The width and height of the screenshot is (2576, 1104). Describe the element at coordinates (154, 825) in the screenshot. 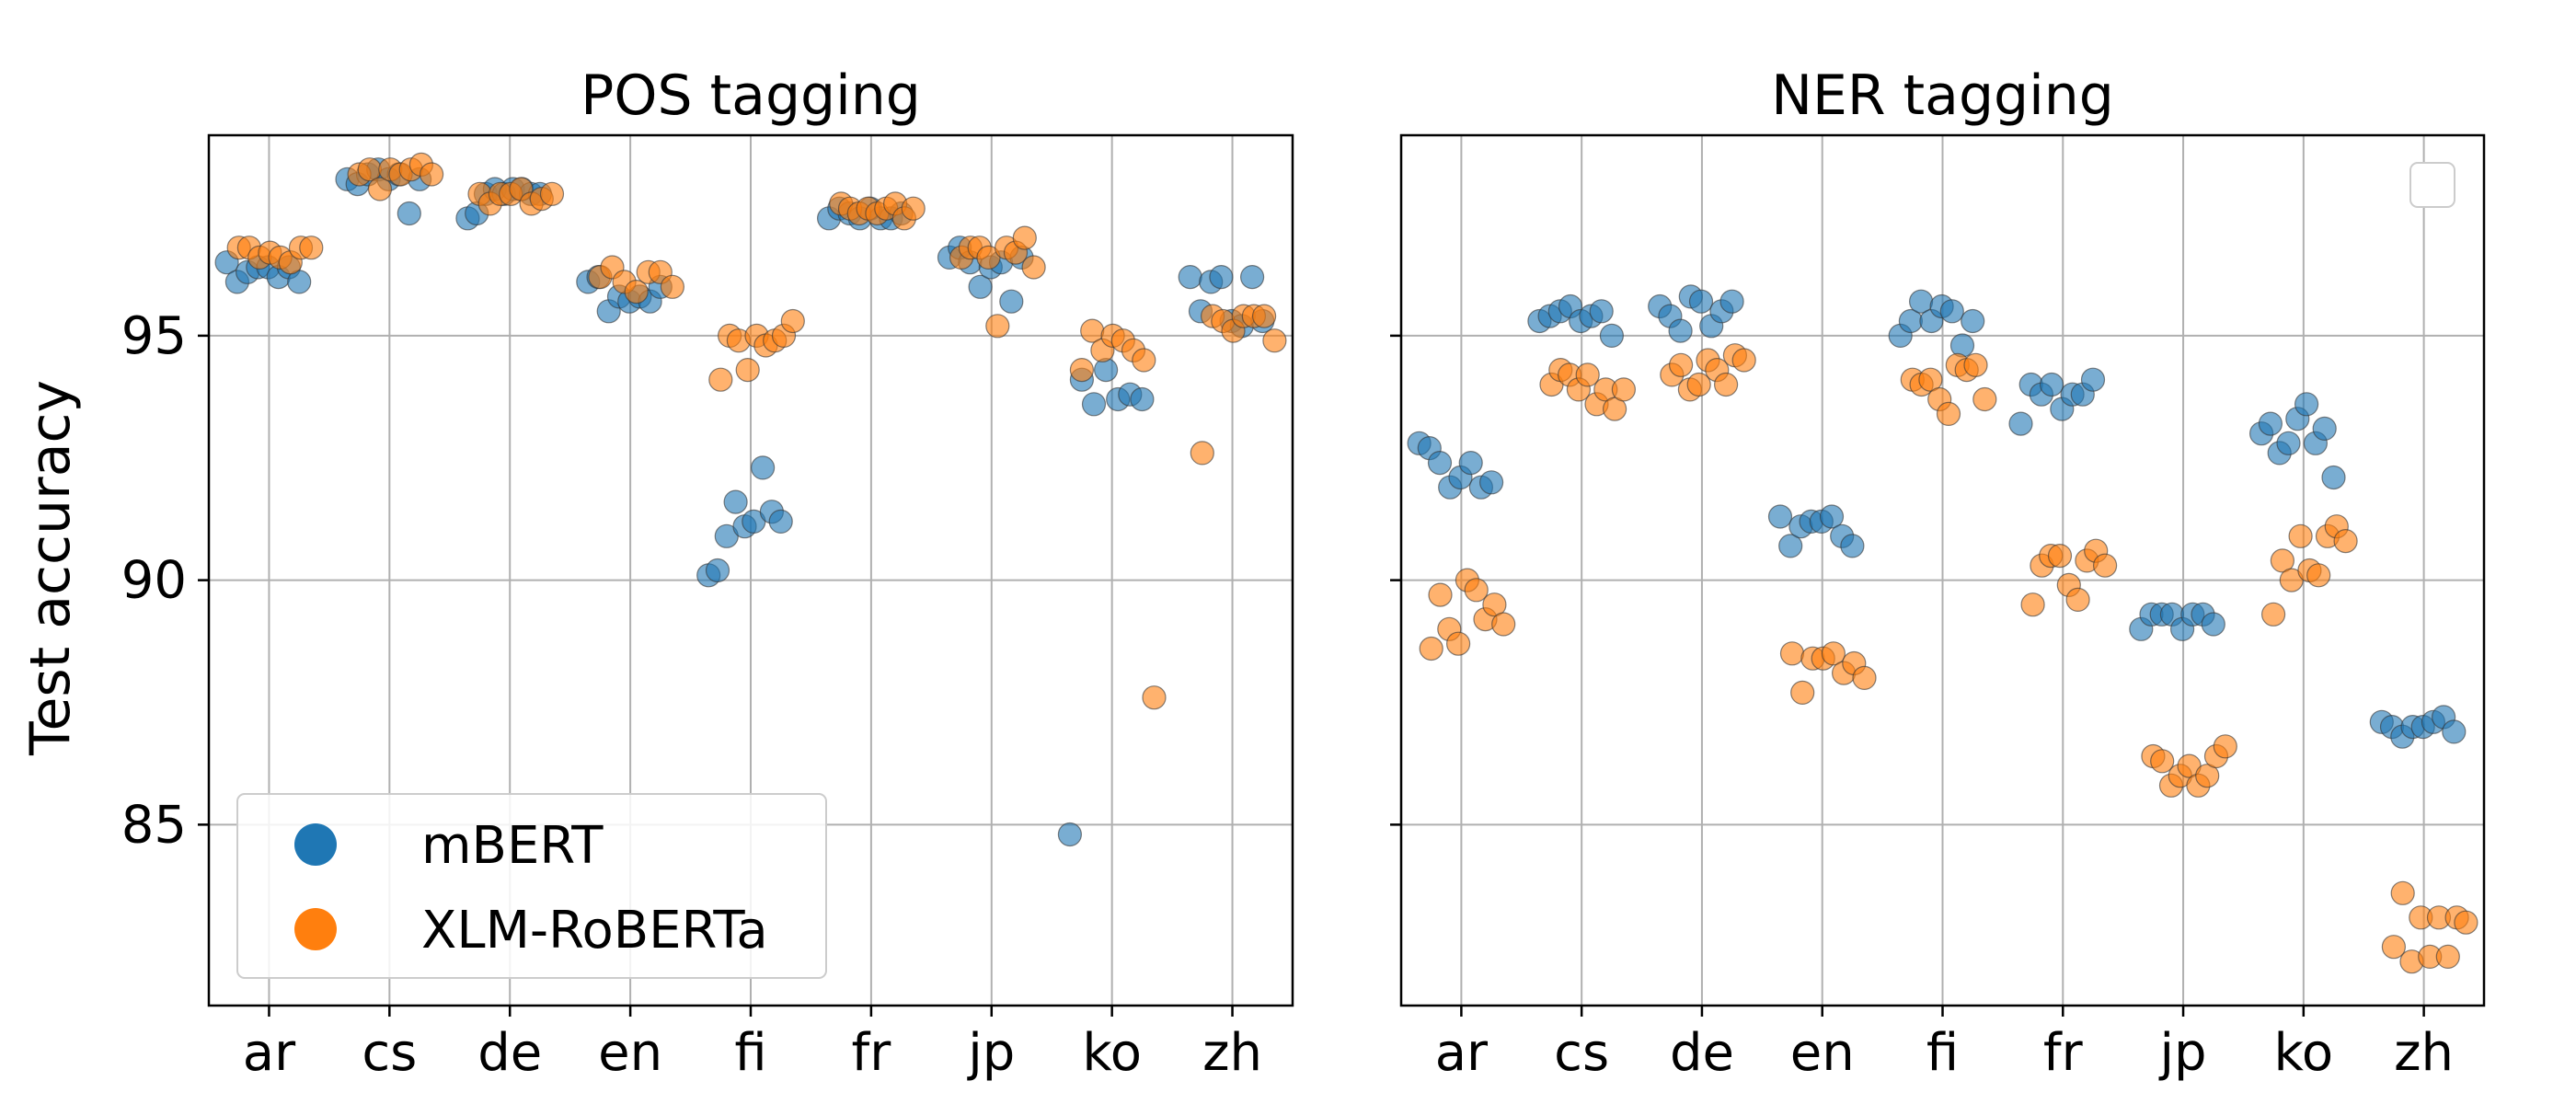

I see `y-tick-label: 85` at that location.